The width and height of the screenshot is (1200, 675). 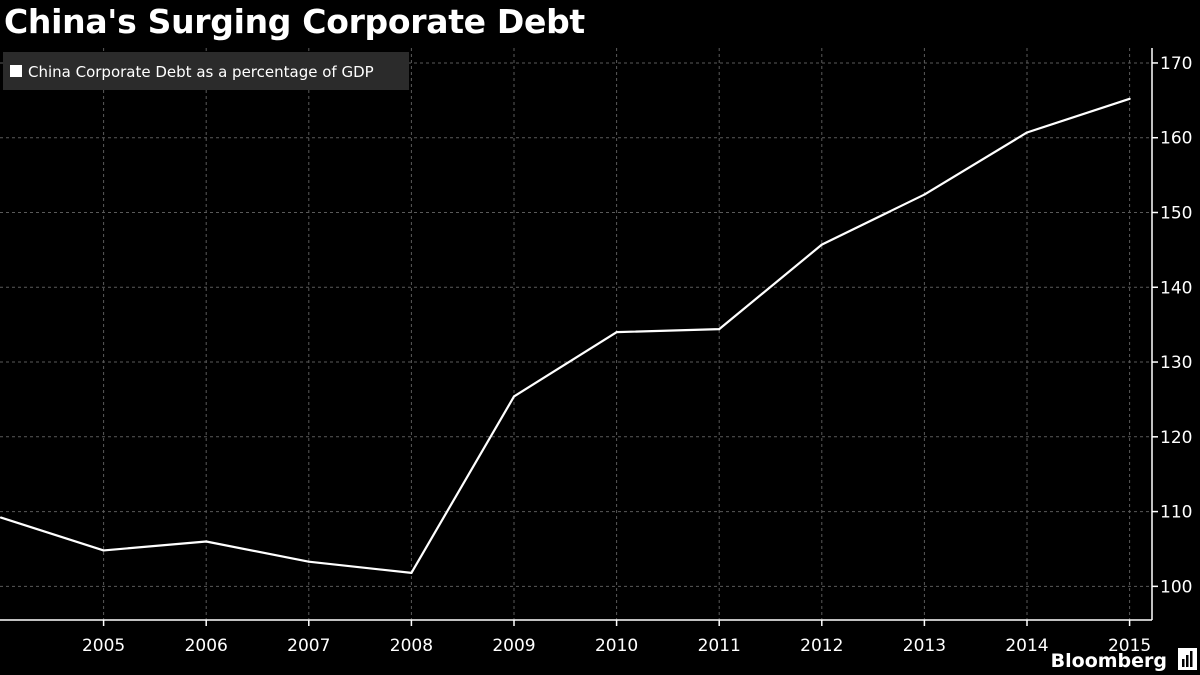 I want to click on y-tick-label: 100, so click(x=1176, y=587).